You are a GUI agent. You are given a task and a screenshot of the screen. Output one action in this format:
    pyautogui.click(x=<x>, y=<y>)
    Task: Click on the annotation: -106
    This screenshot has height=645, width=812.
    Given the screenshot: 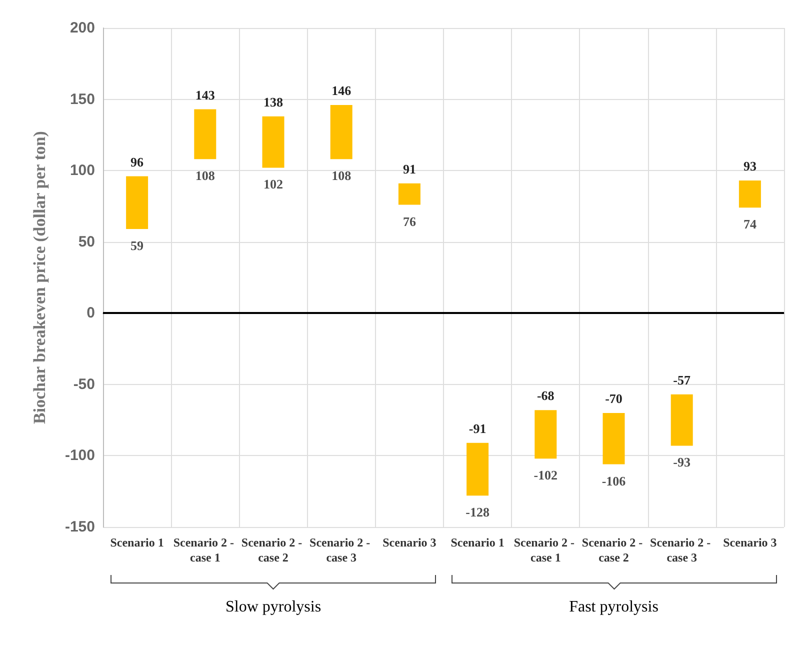 What is the action you would take?
    pyautogui.click(x=614, y=480)
    